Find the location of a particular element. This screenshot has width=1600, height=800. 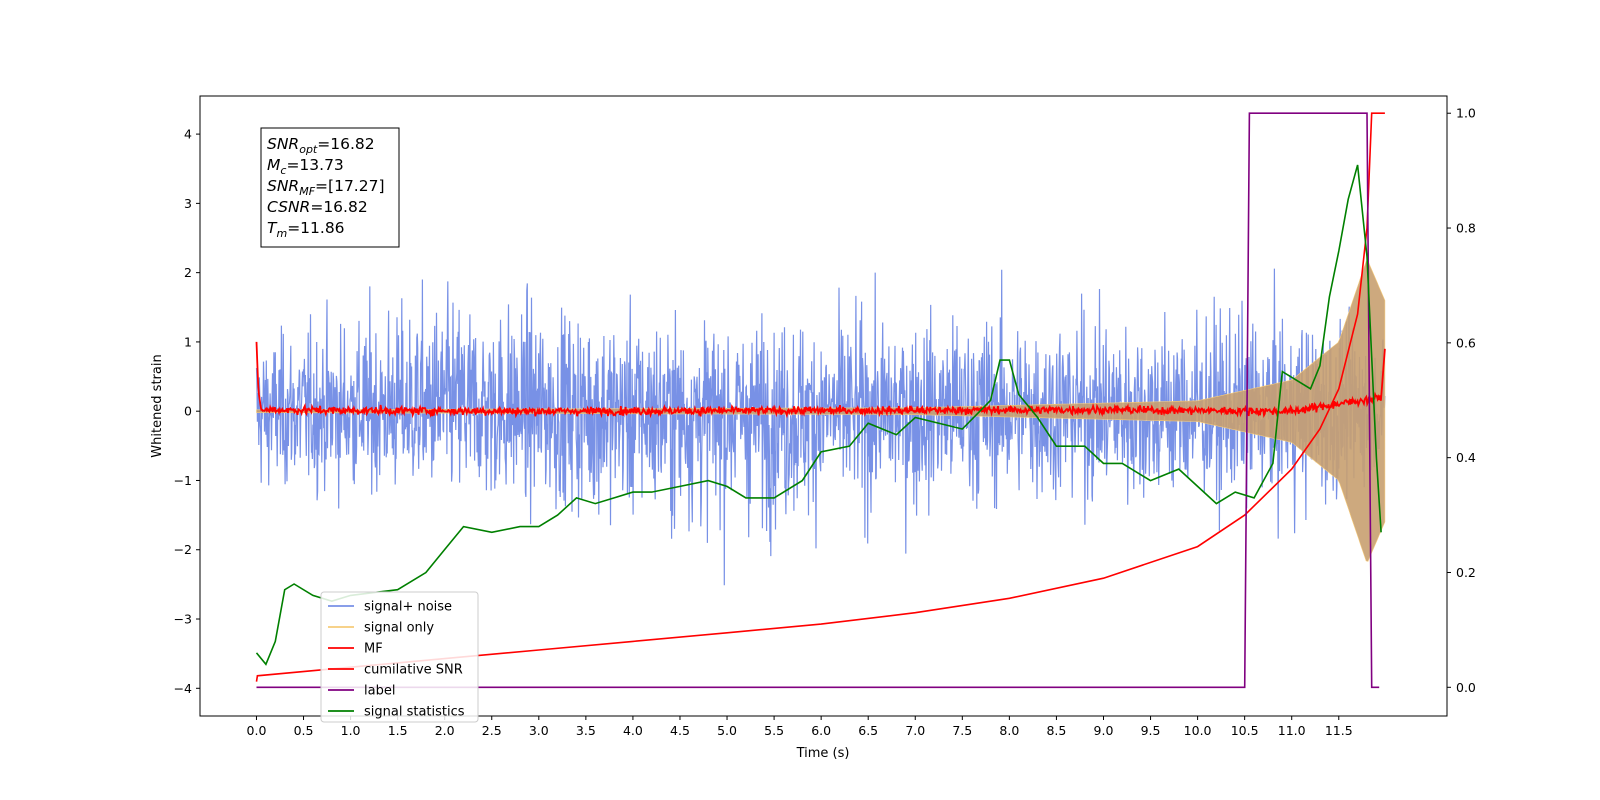

x-tick-label: 3.5 is located at coordinates (586, 730).